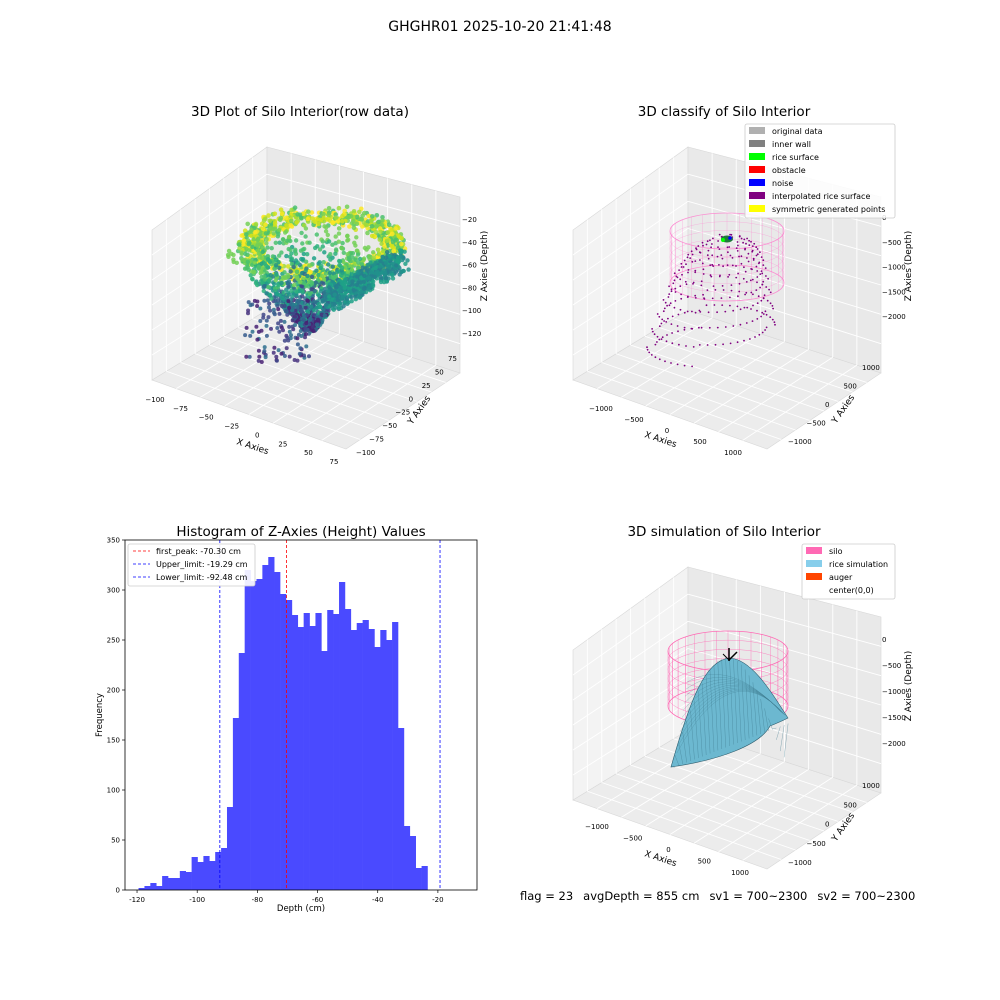  I want to click on surface-contour, so click(733, 693).